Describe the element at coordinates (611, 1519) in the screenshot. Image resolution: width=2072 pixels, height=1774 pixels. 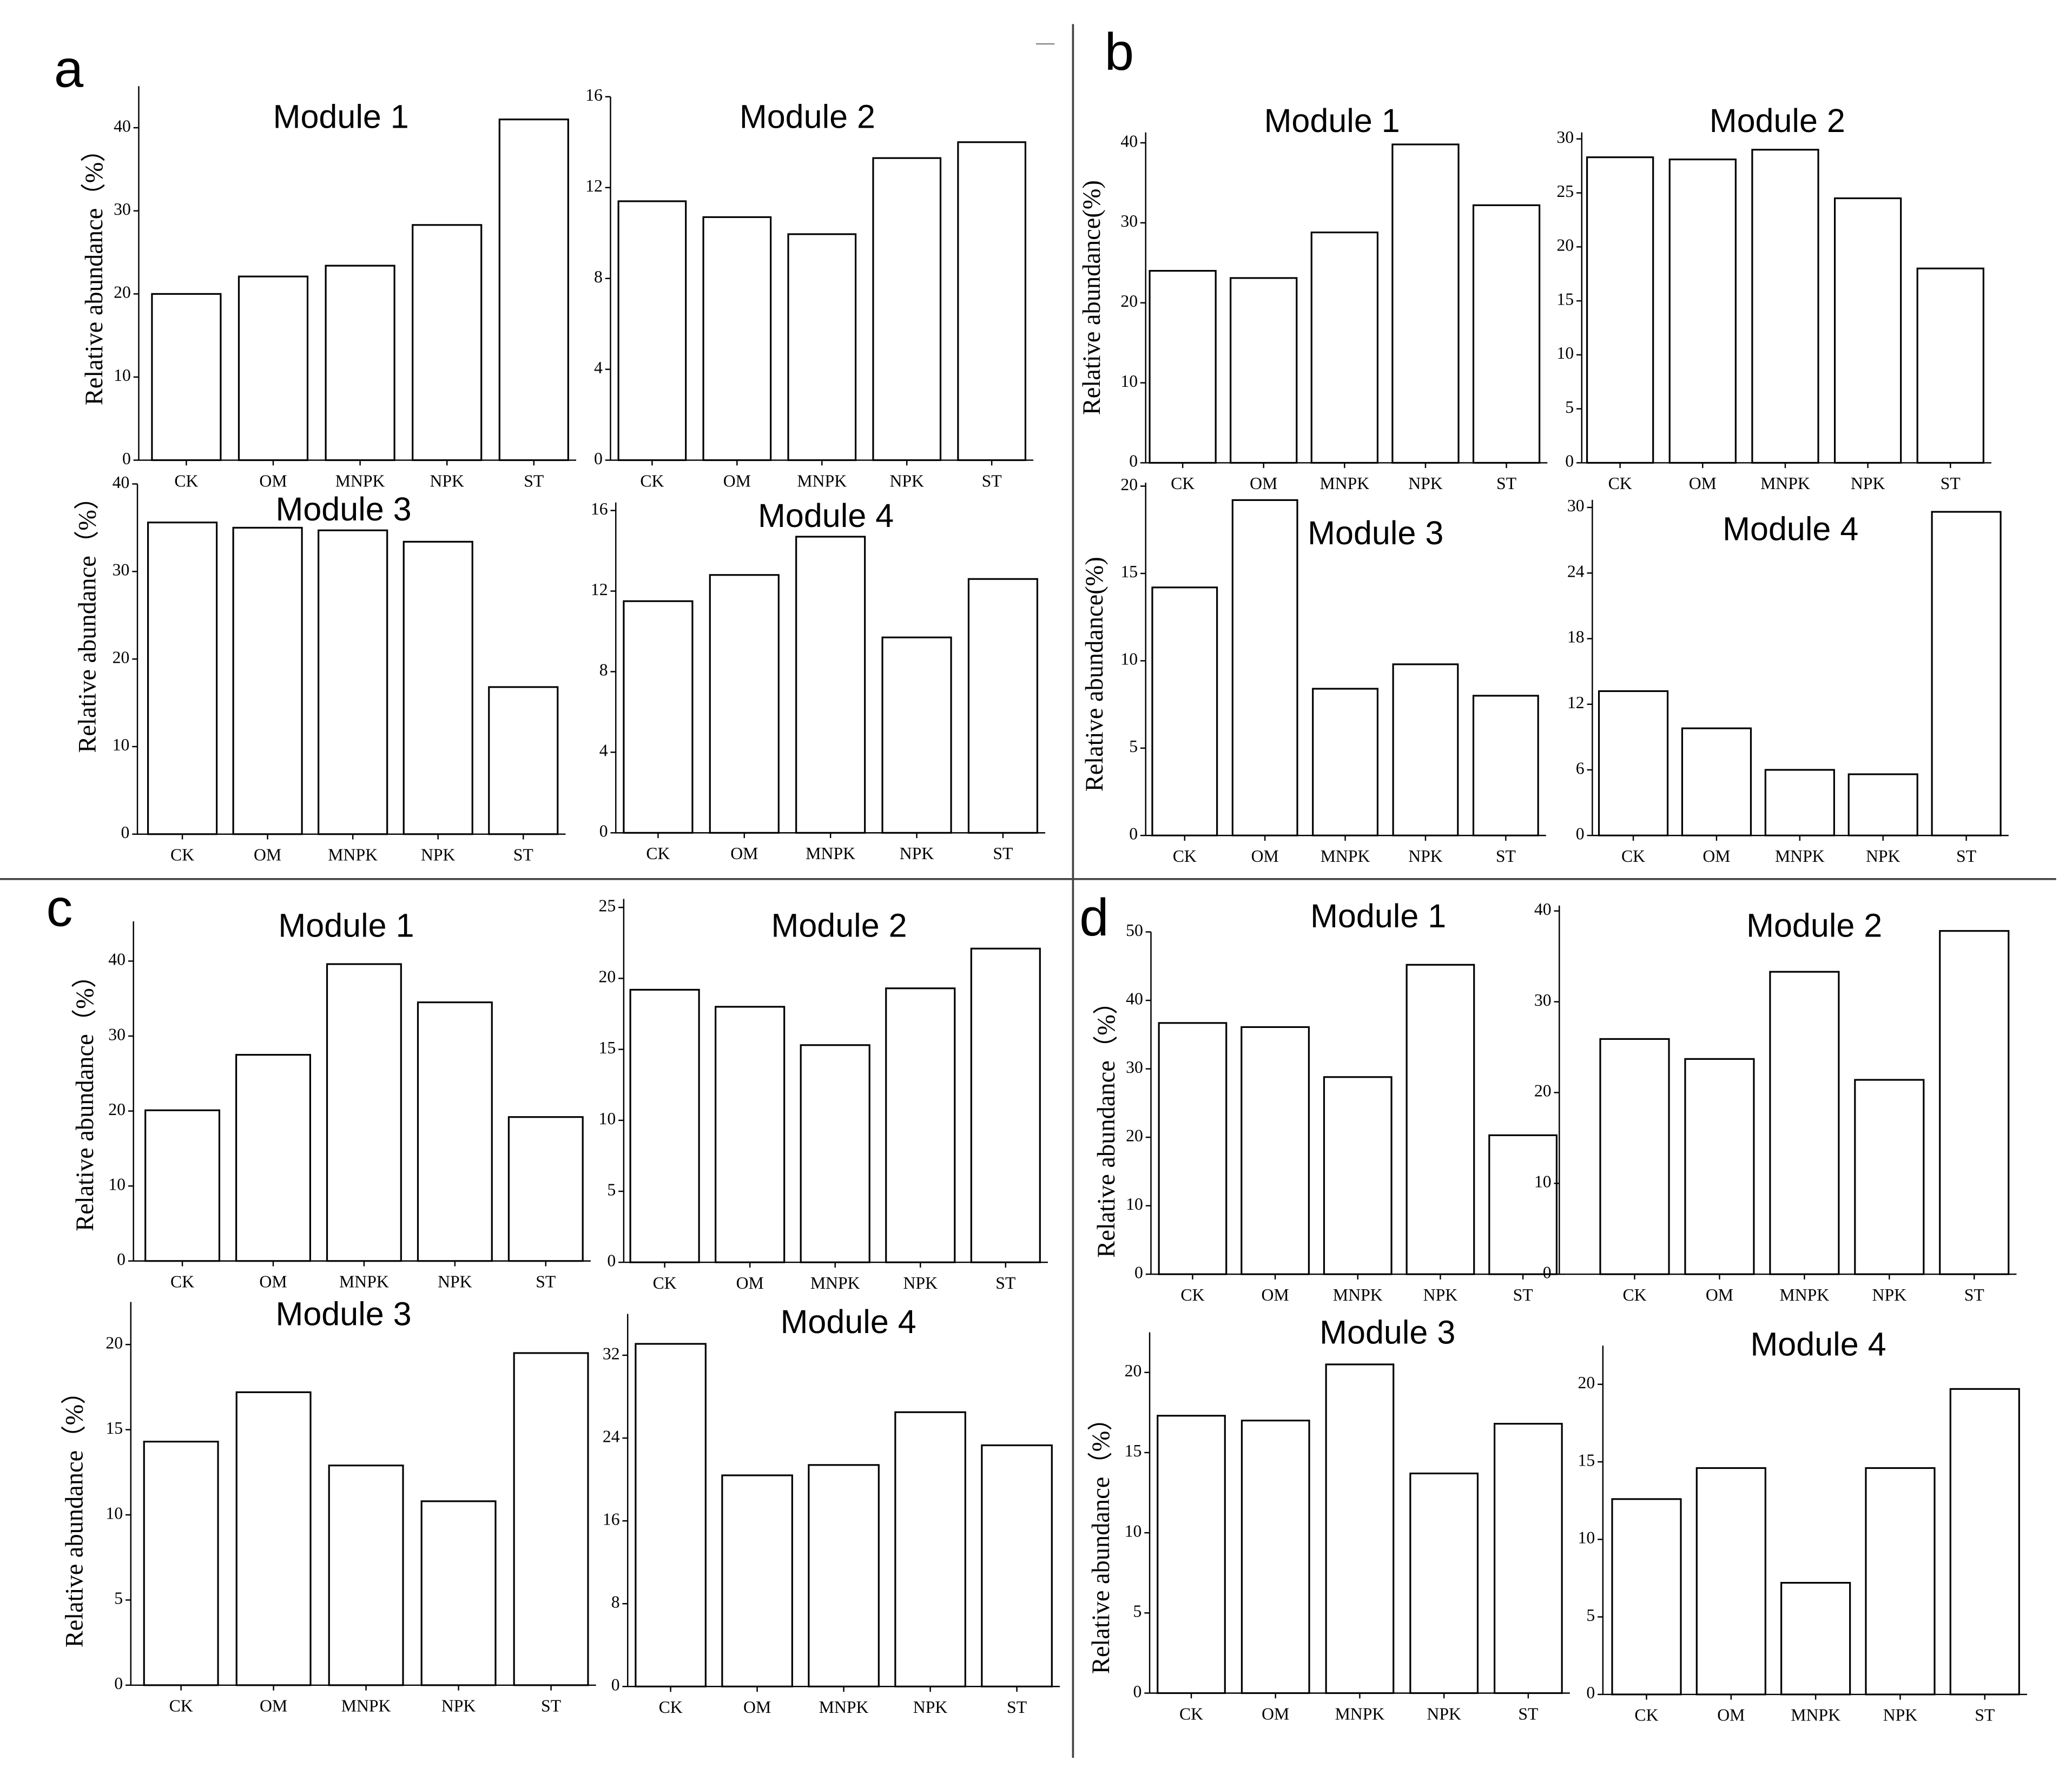
I see `y-tick-label: 16` at that location.